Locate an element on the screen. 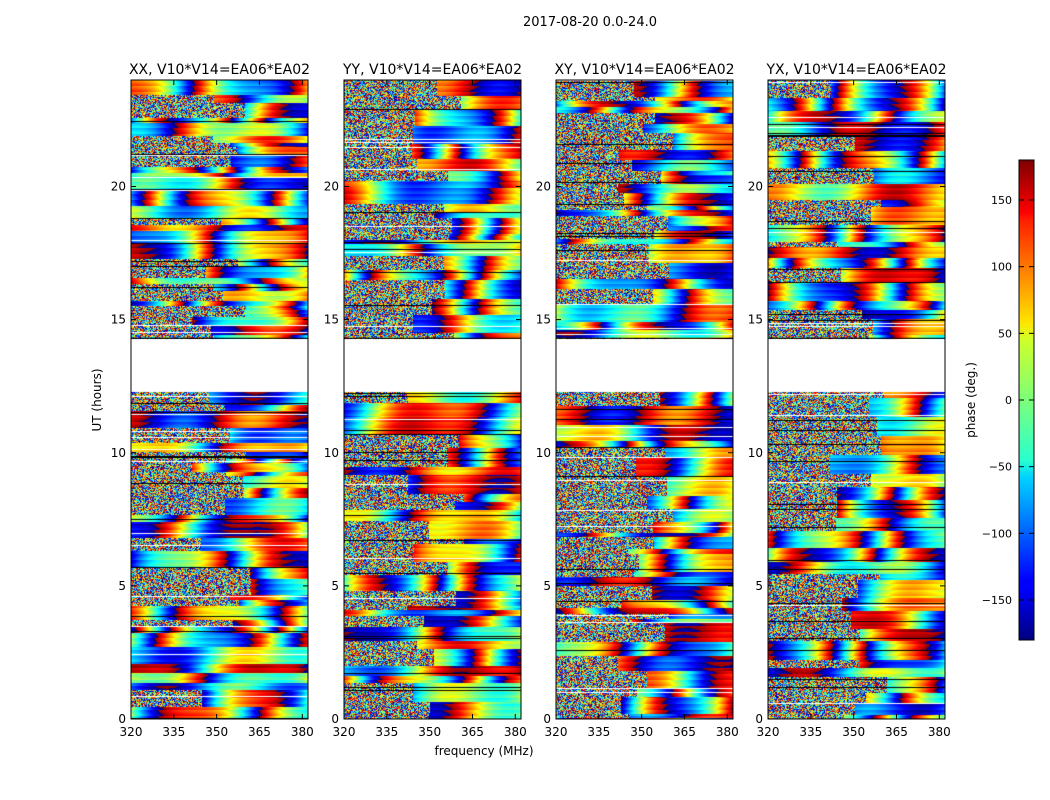  colorbar-tick-label: −50 is located at coordinates (1000, 467).